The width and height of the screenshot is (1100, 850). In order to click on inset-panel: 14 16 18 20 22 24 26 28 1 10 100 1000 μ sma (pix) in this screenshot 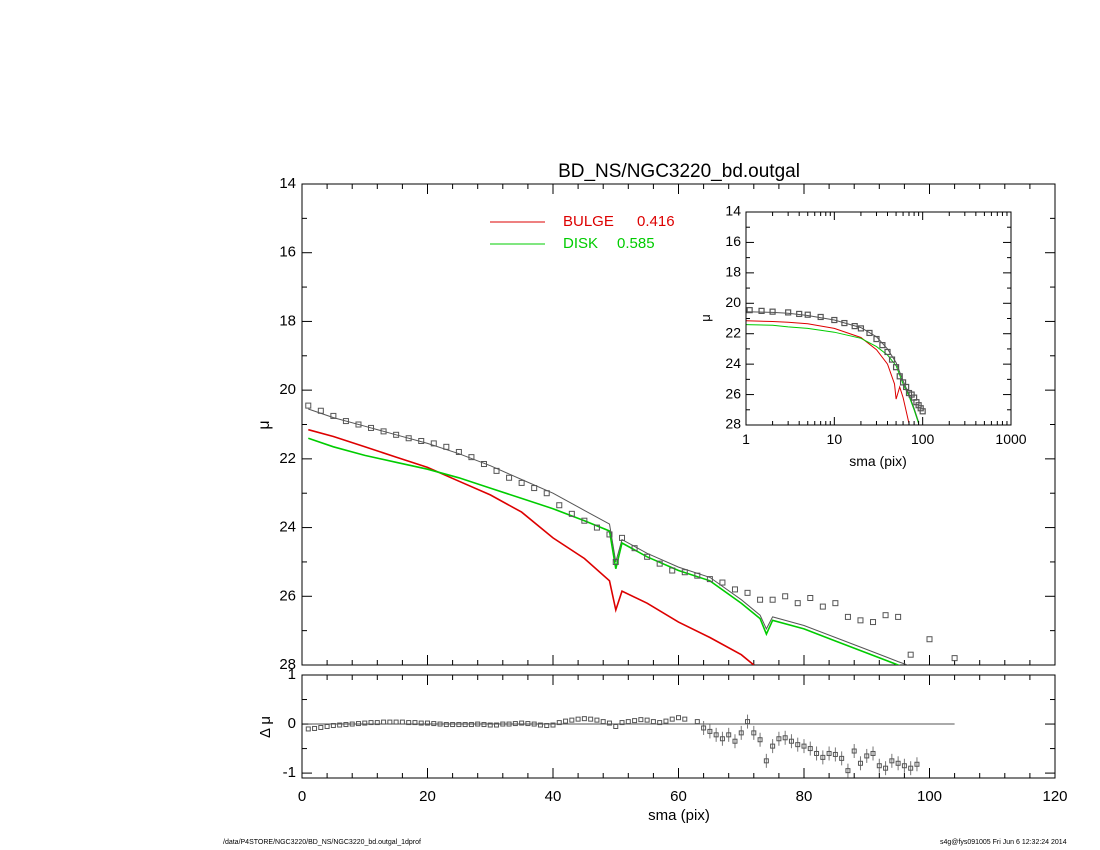, I will do `click(862, 336)`.